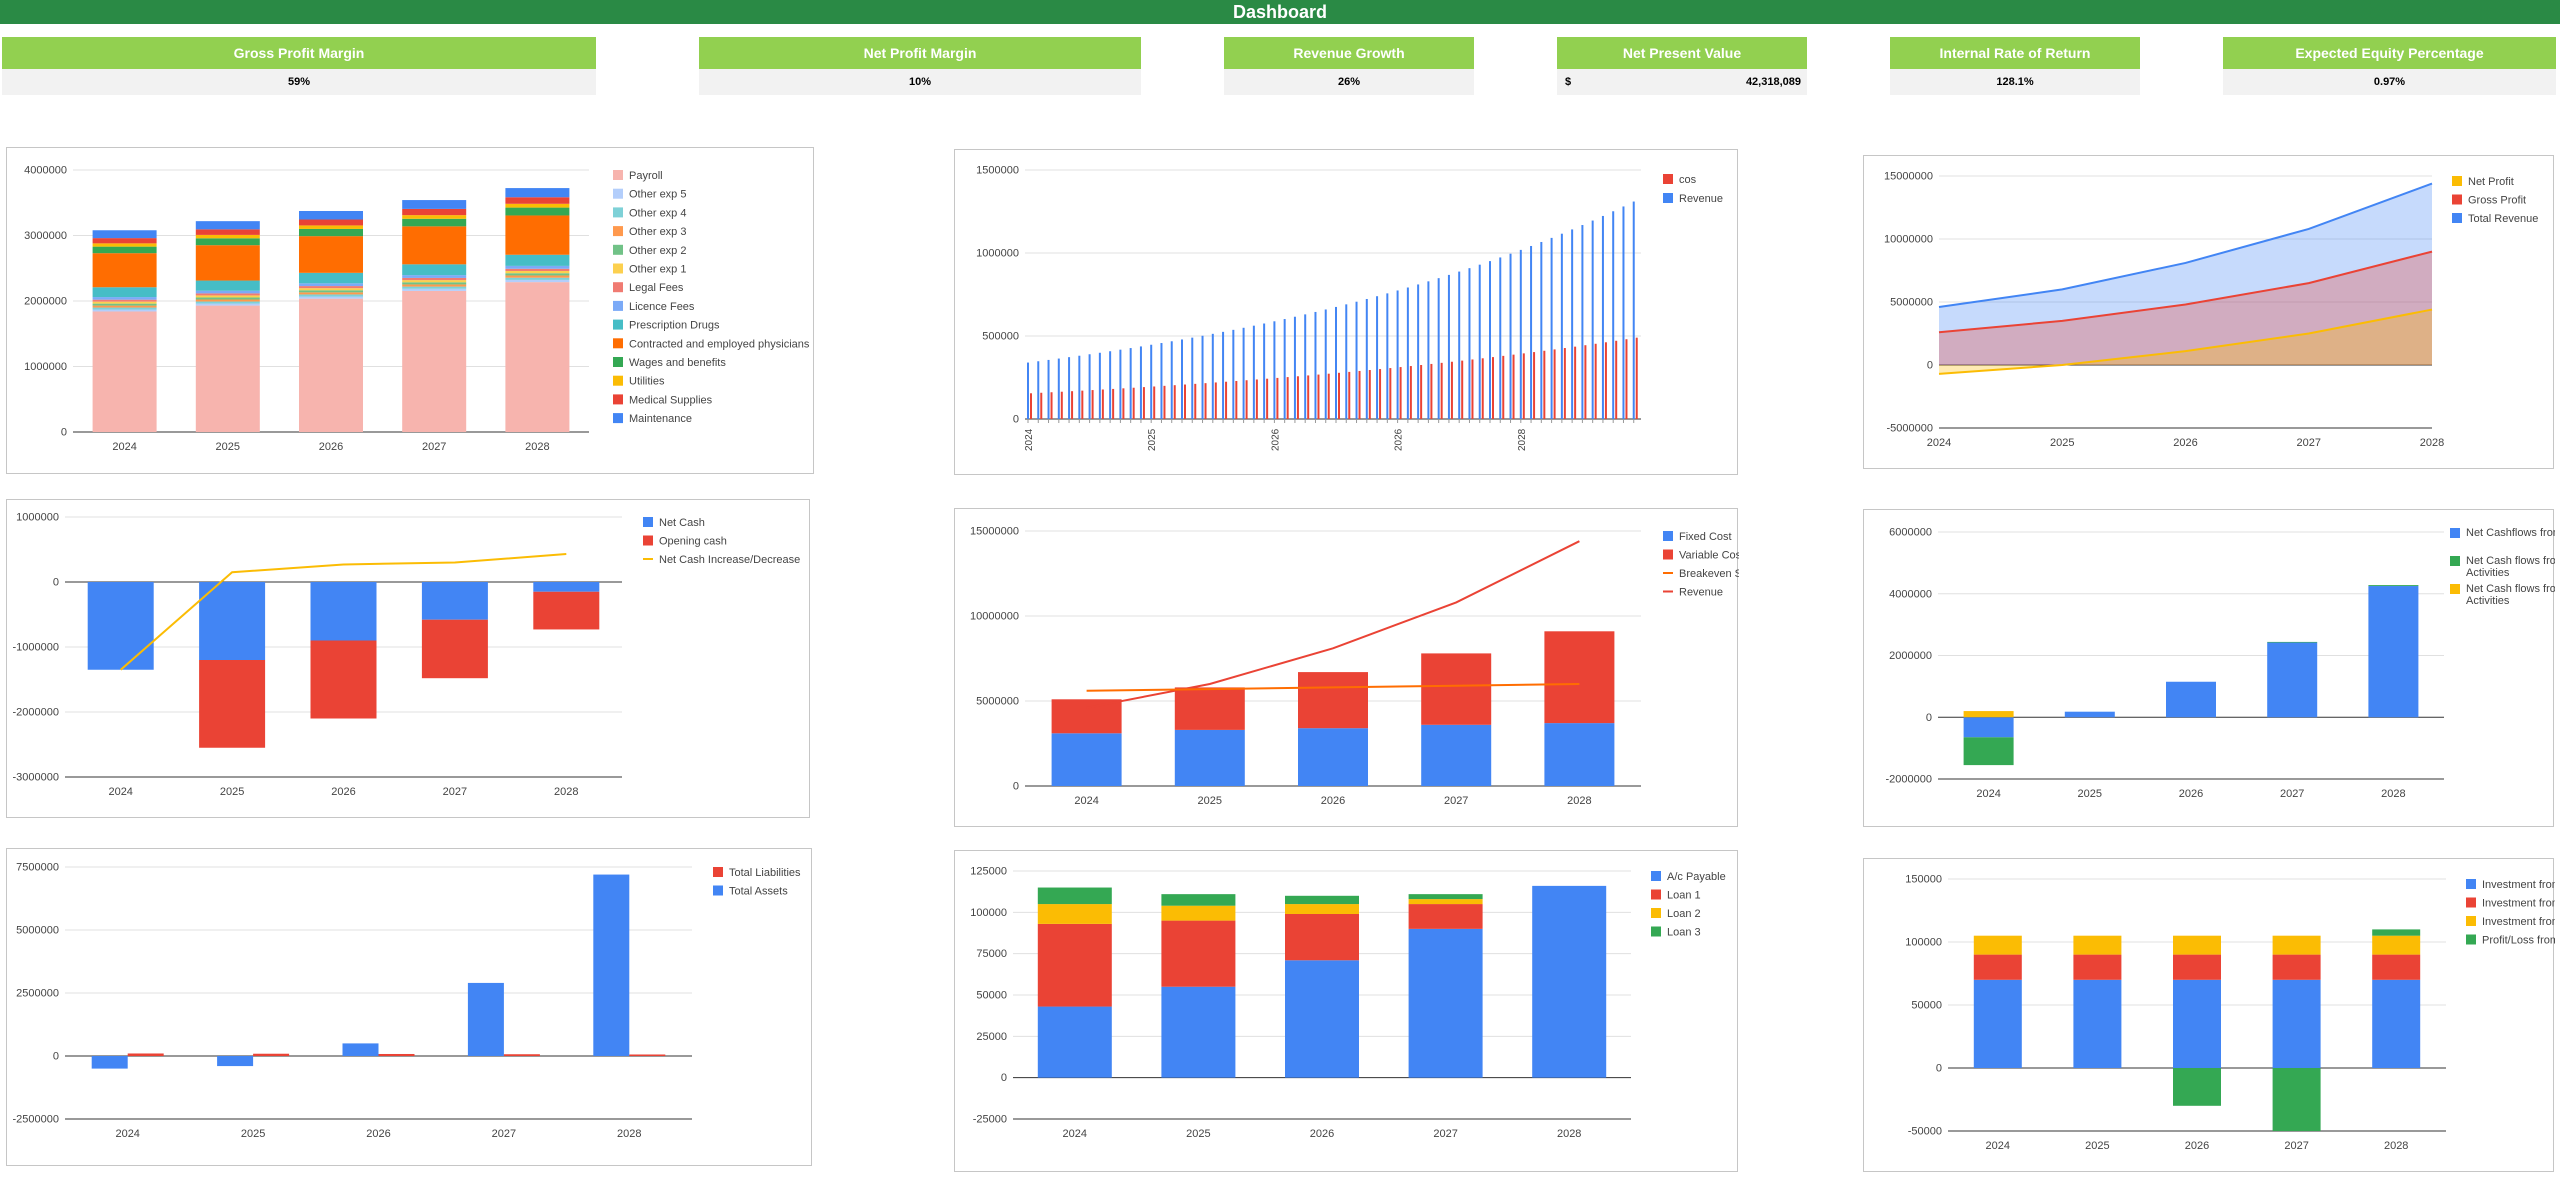 This screenshot has width=2560, height=1179. I want to click on legend-label: Loan 2, so click(1684, 914).